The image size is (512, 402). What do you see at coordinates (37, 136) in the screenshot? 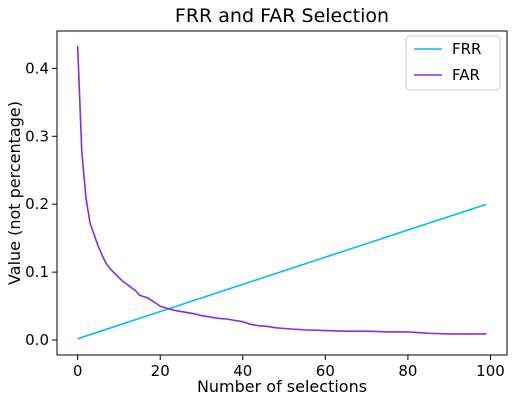
I see `y-tick-label: 0.3` at bounding box center [37, 136].